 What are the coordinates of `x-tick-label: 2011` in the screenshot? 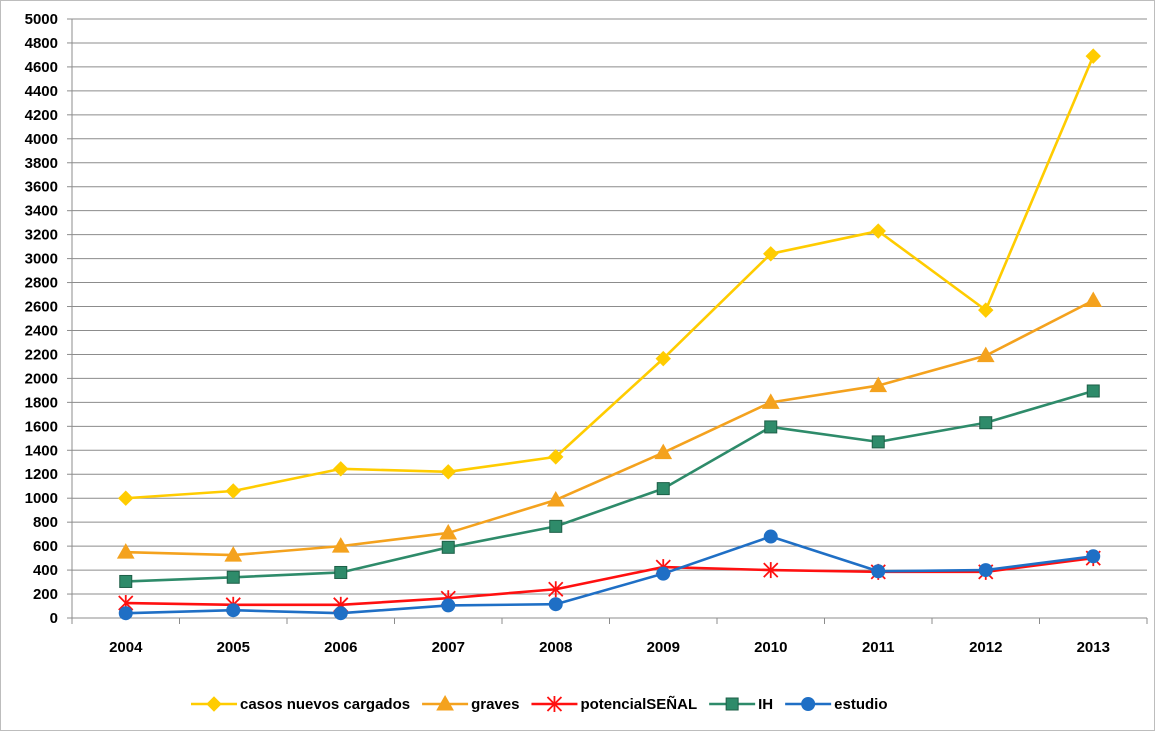 It's located at (878, 647).